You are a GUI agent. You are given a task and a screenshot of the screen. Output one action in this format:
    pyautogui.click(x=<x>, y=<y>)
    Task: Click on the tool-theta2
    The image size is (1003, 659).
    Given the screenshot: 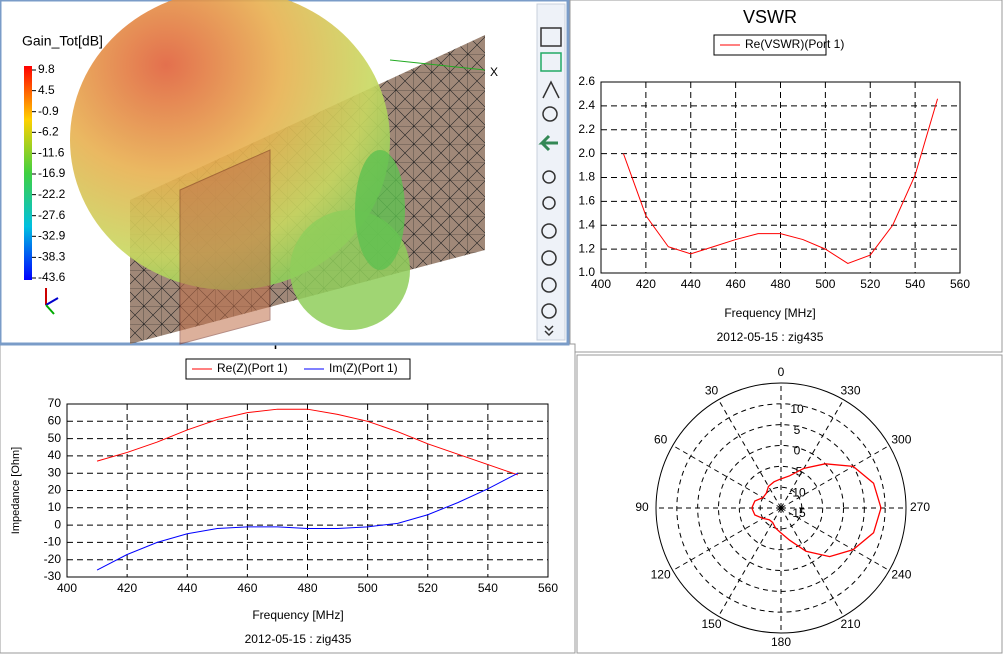 What is the action you would take?
    pyautogui.click(x=549, y=311)
    